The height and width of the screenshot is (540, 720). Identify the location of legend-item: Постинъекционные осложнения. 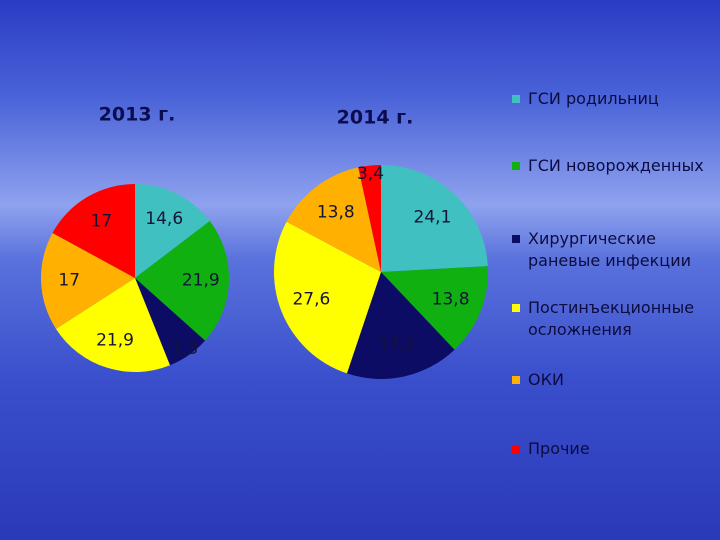
(612, 319).